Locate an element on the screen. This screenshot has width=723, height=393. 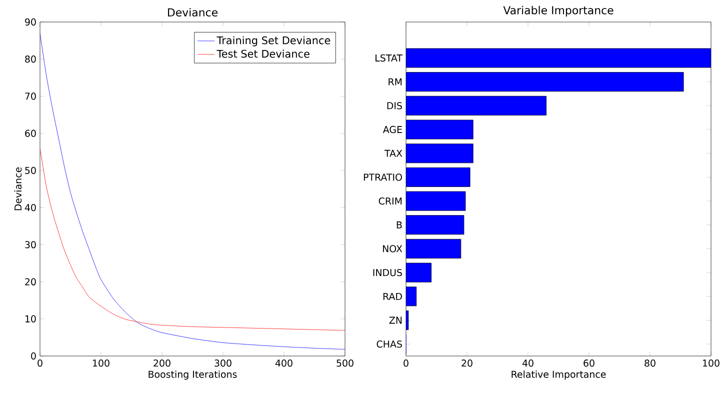
y-tick-label: 40 is located at coordinates (30, 208).